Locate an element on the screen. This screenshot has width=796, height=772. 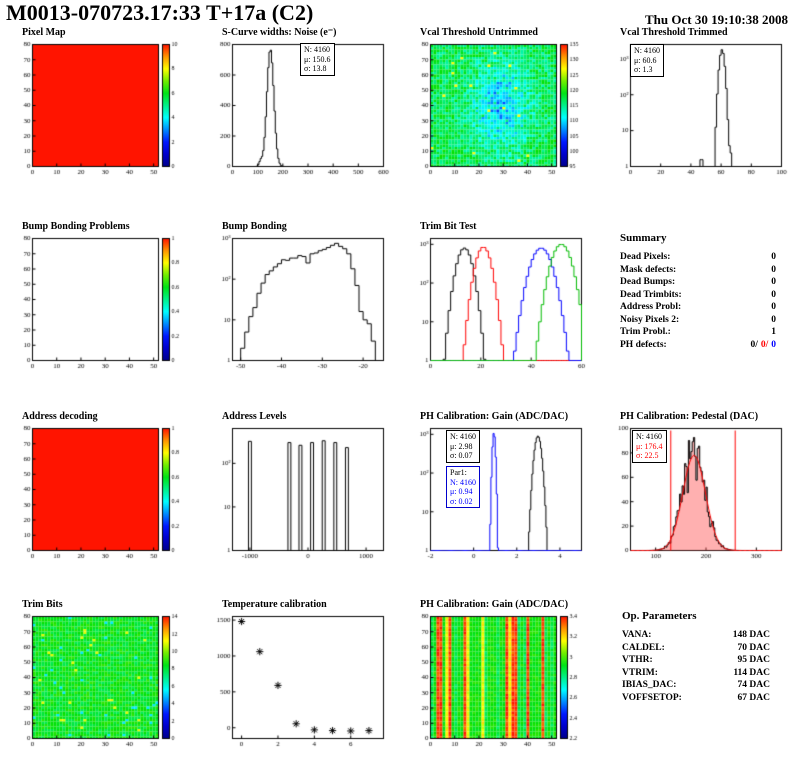
op-param-value: 70 DAC is located at coordinates (753, 647).